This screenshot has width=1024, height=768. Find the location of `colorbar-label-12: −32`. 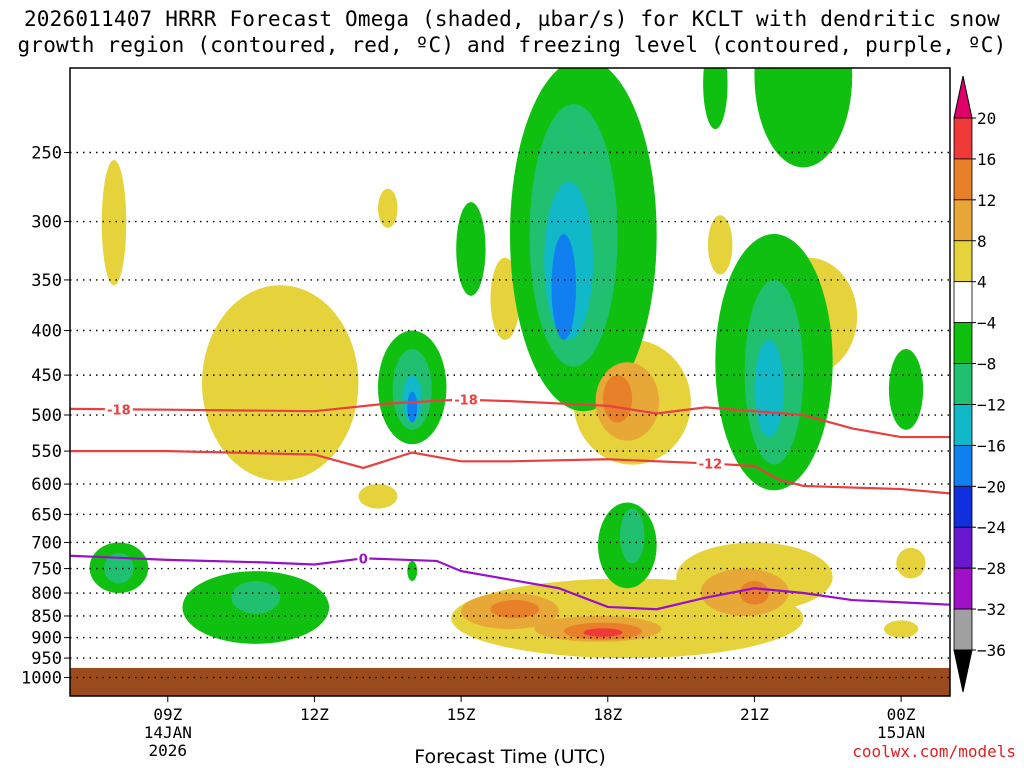

colorbar-label-12: −32 is located at coordinates (991, 609).